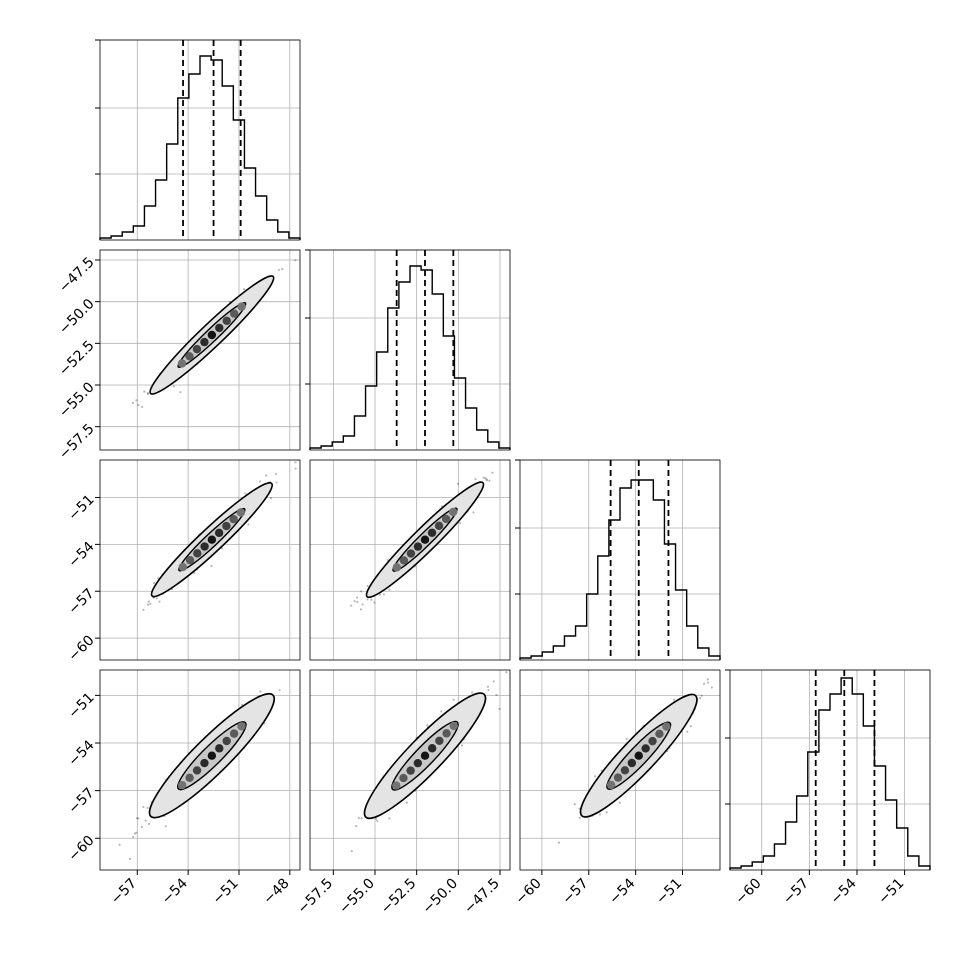 The width and height of the screenshot is (970, 970). What do you see at coordinates (81, 801) in the screenshot?
I see `y-tick-label: −57` at bounding box center [81, 801].